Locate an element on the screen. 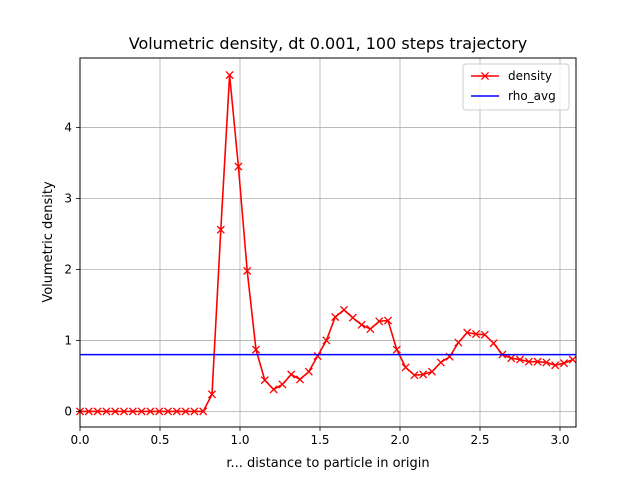 The image size is (640, 484). y-tick-label: 2 is located at coordinates (68, 269).